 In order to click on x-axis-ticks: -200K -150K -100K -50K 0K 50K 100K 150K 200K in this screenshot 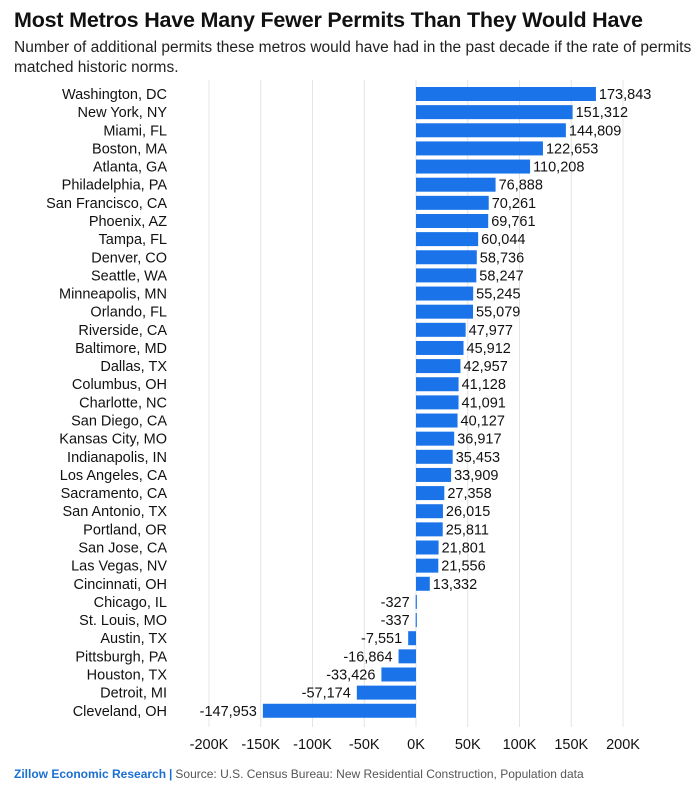, I will do `click(415, 745)`.